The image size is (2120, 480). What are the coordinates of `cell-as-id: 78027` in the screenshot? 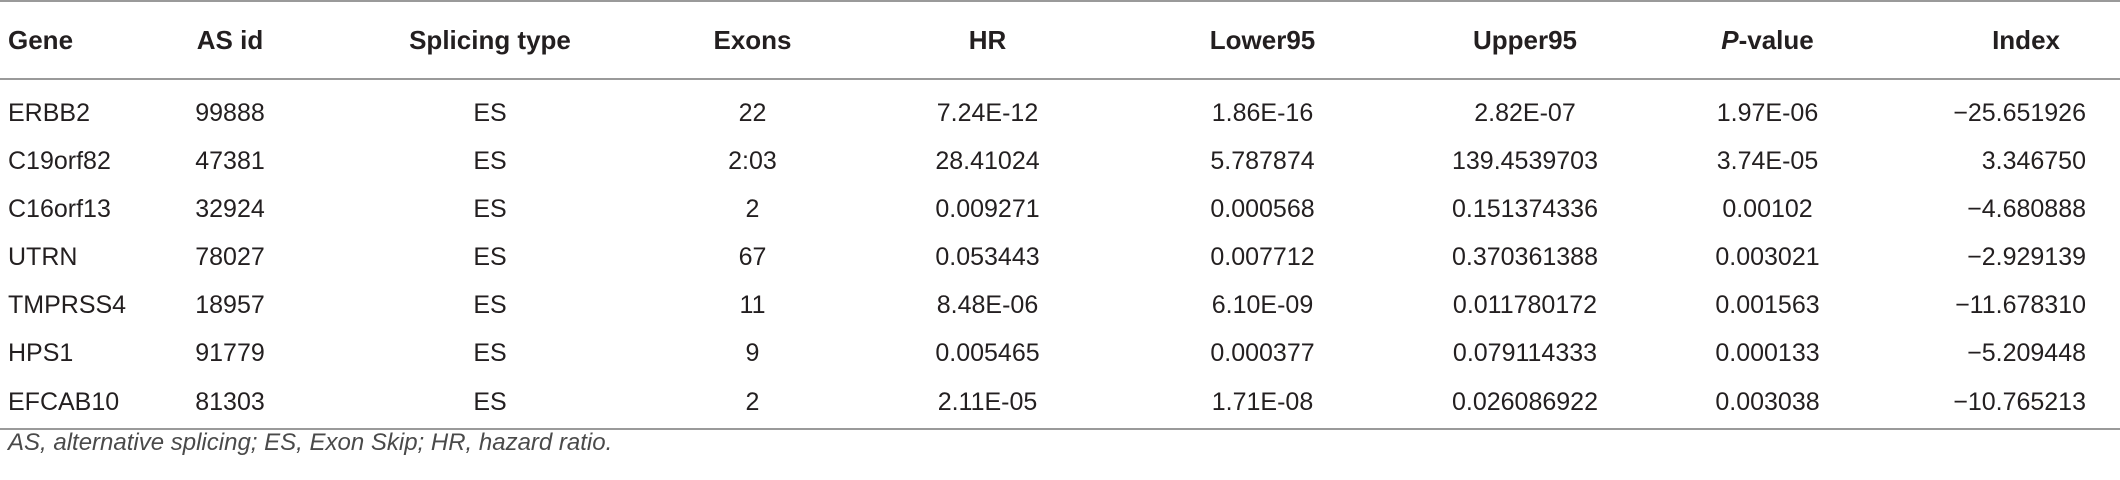 It's located at (230, 256).